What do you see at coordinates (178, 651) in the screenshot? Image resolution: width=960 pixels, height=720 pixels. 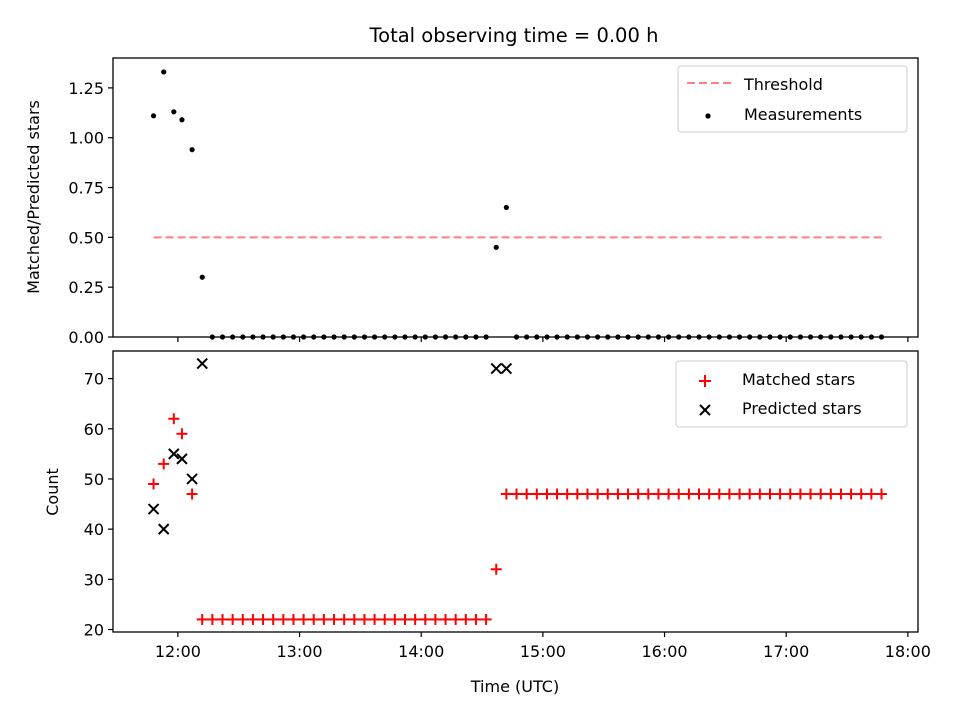 I see `x-tick-label: 12:00` at bounding box center [178, 651].